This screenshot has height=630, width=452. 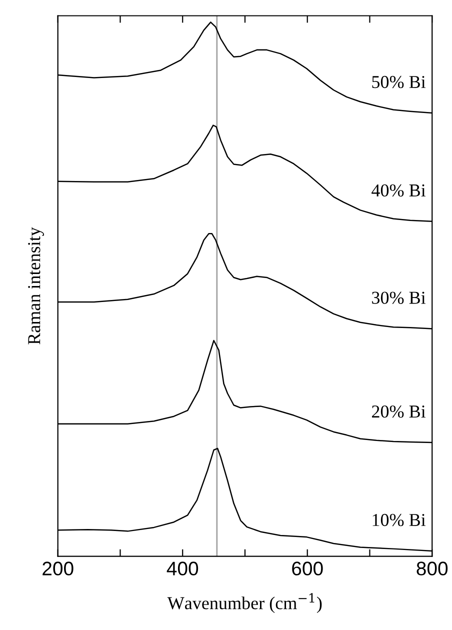 I want to click on x-axis-title: Wavenumber (cm$^{−1}$), so click(x=244, y=603).